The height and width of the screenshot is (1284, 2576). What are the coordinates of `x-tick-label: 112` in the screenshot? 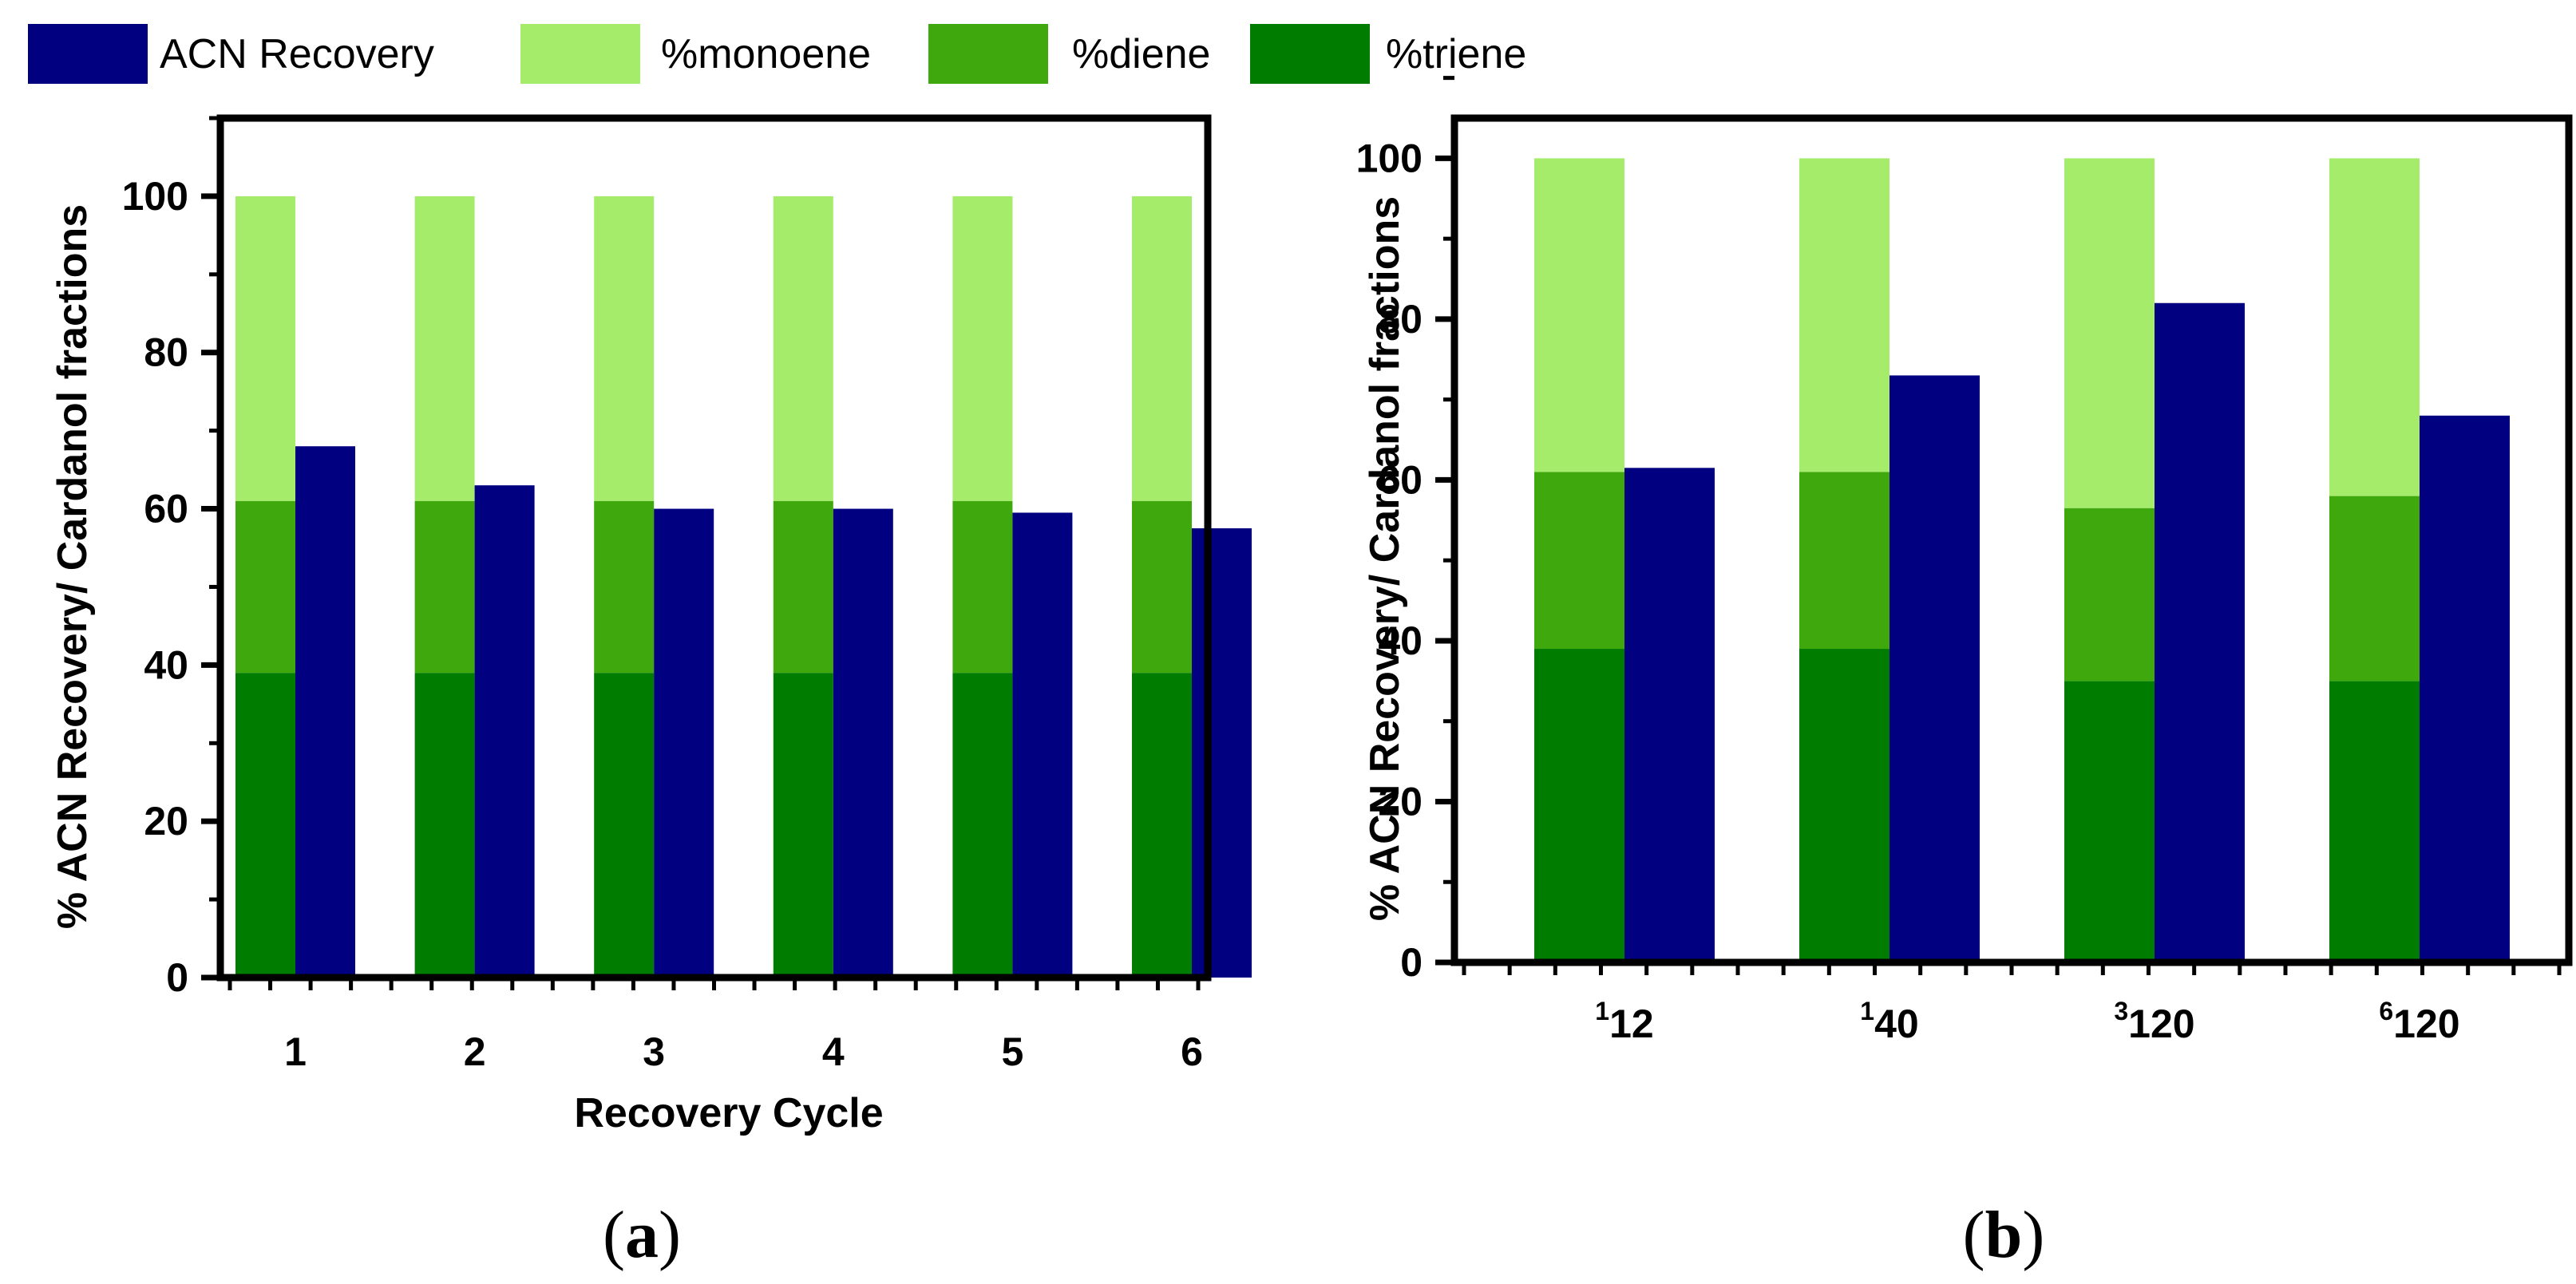 It's located at (1624, 1021).